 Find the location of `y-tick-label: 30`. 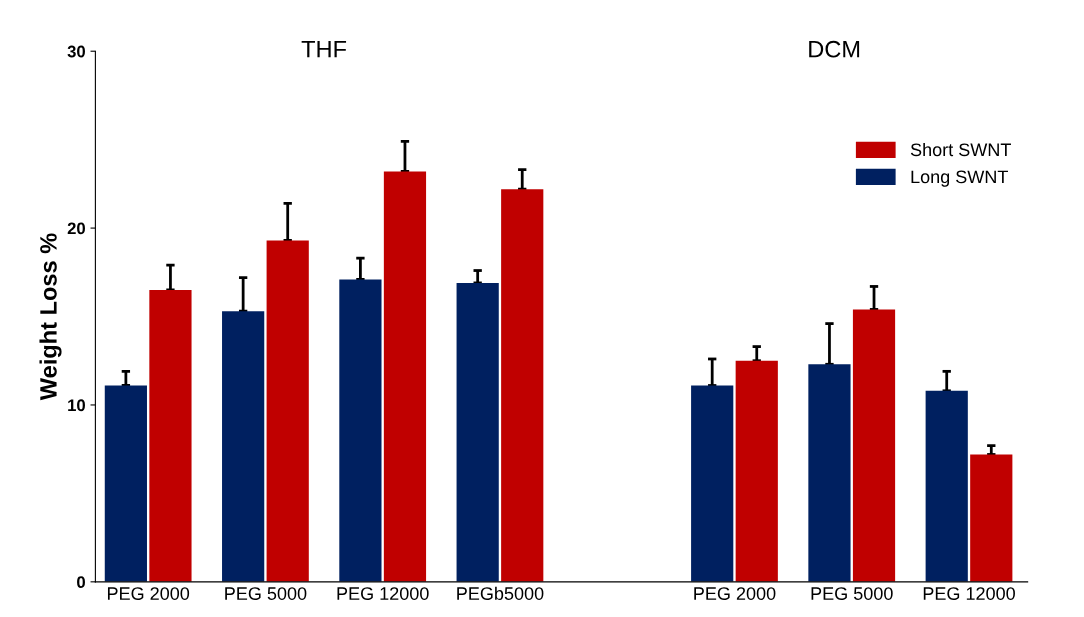

y-tick-label: 30 is located at coordinates (76, 51).